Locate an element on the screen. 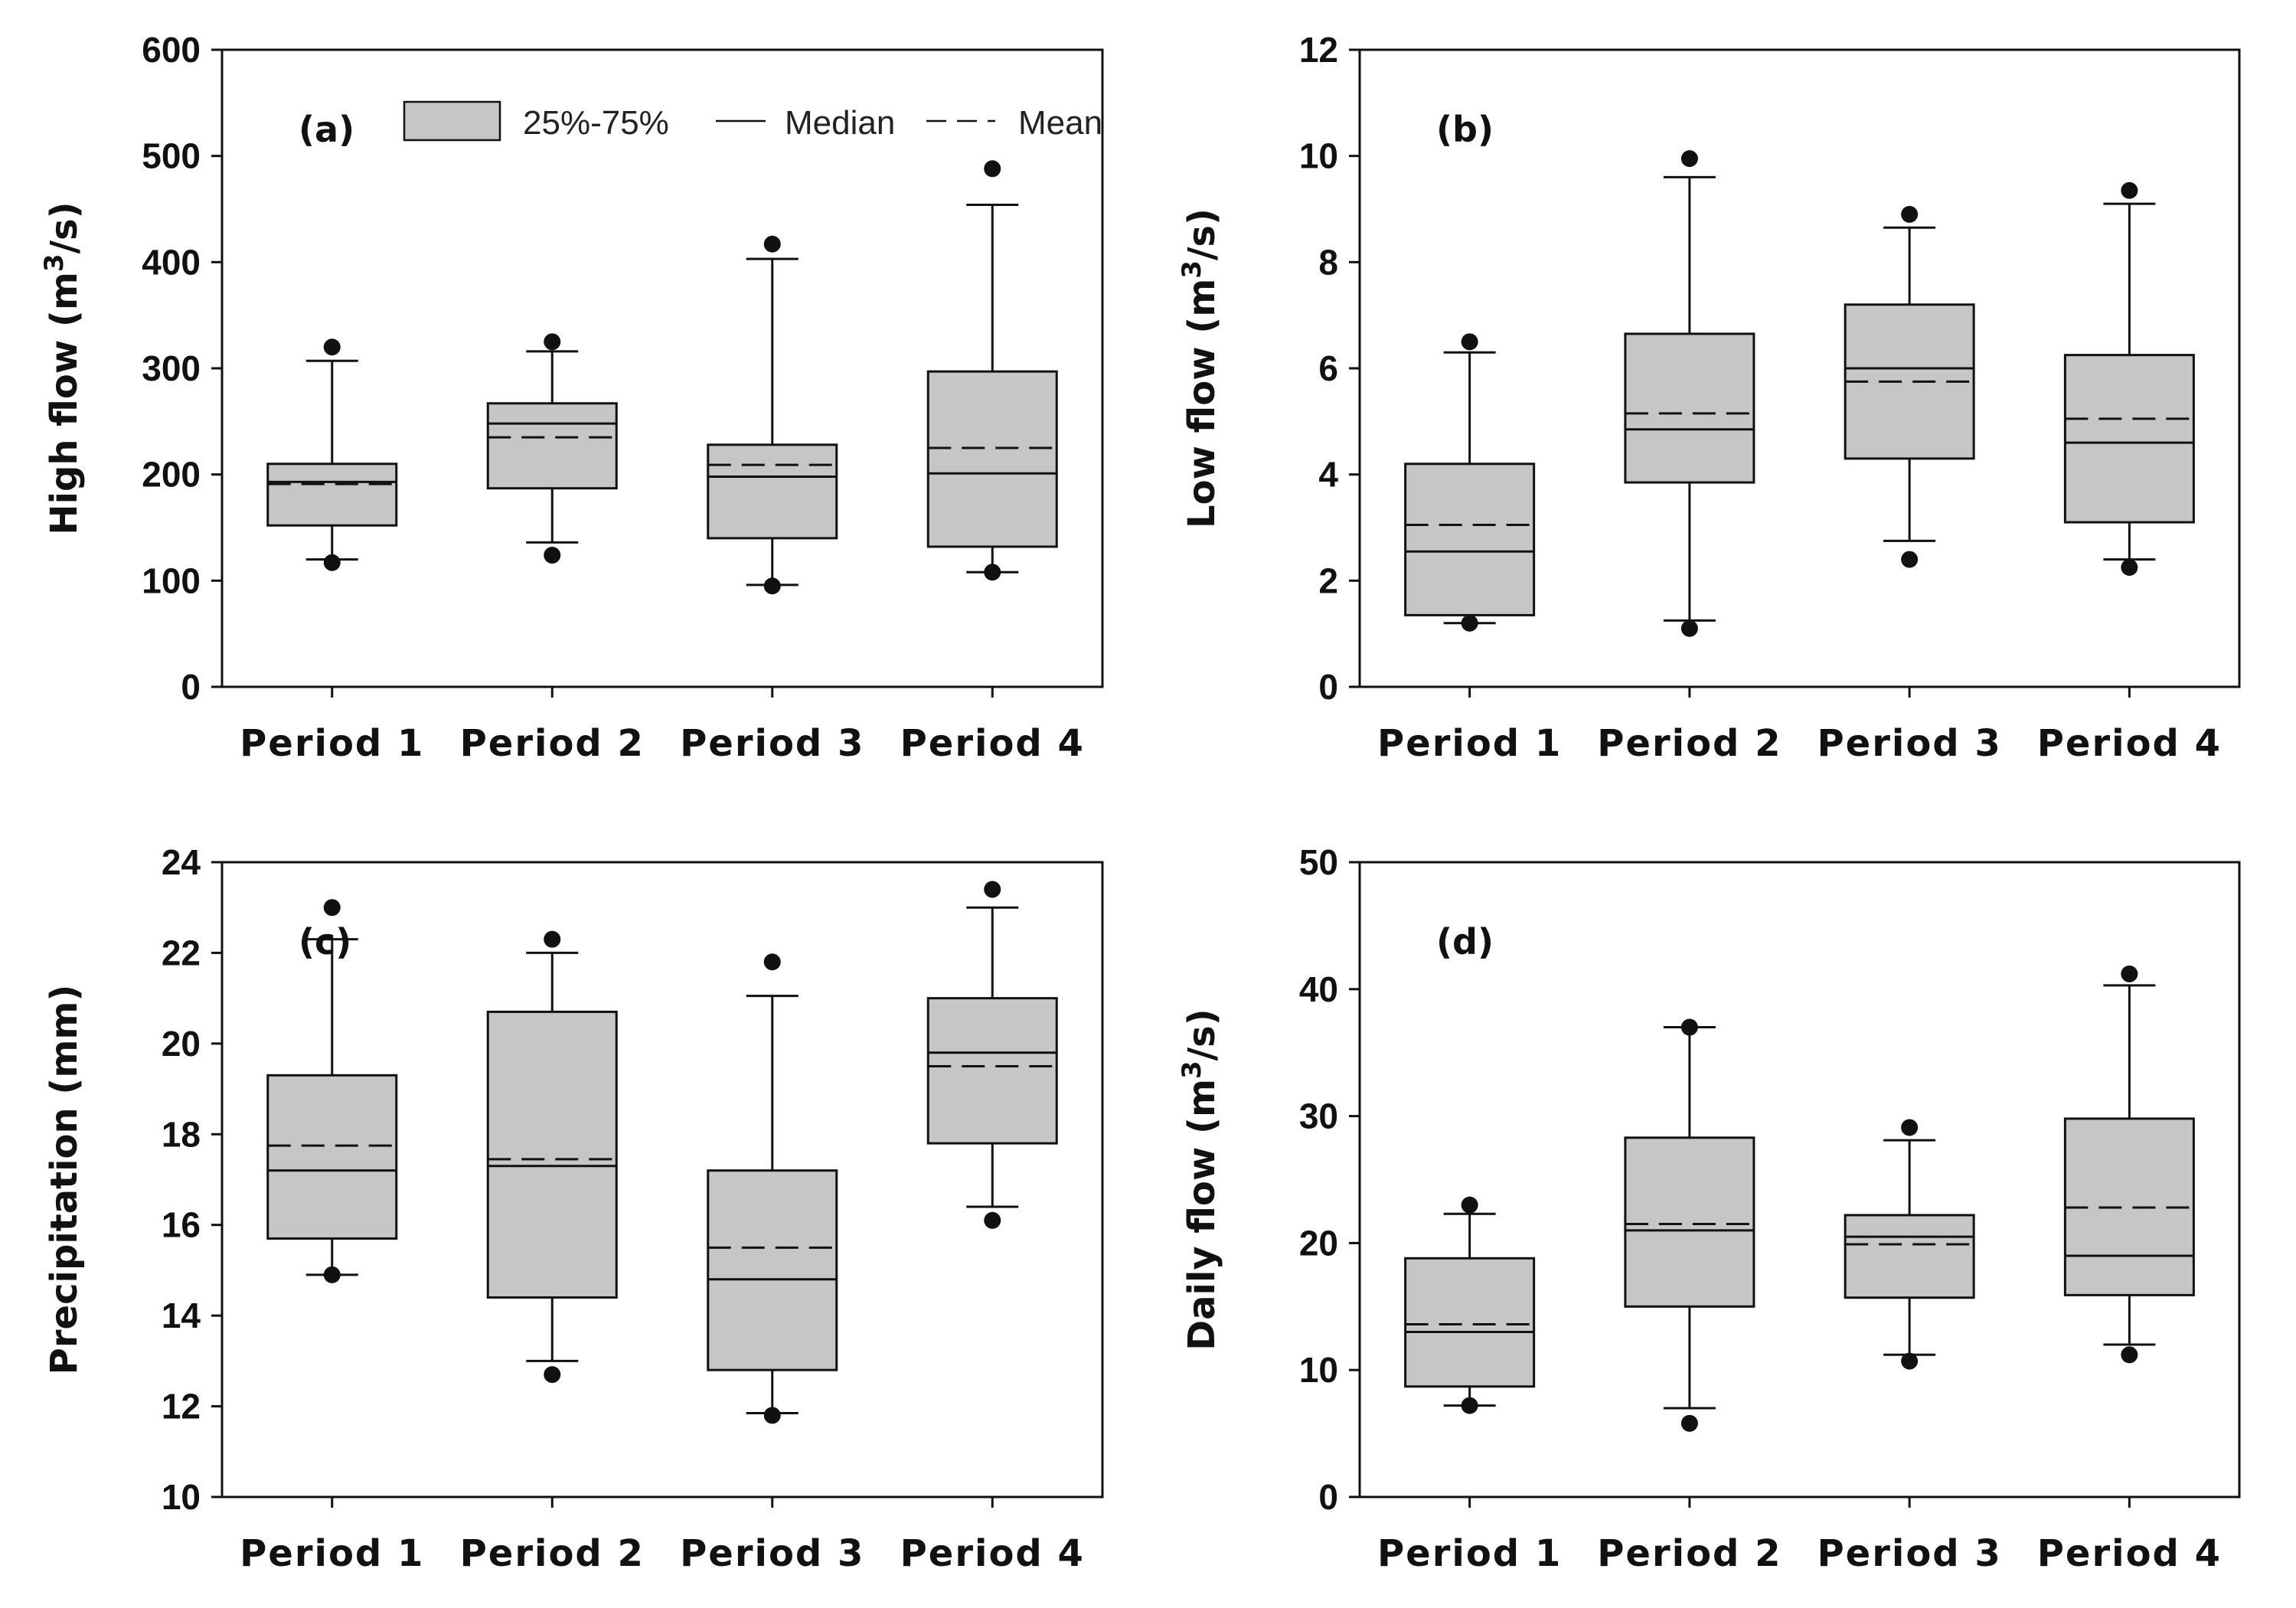  legend-median-label: Median is located at coordinates (840, 123).